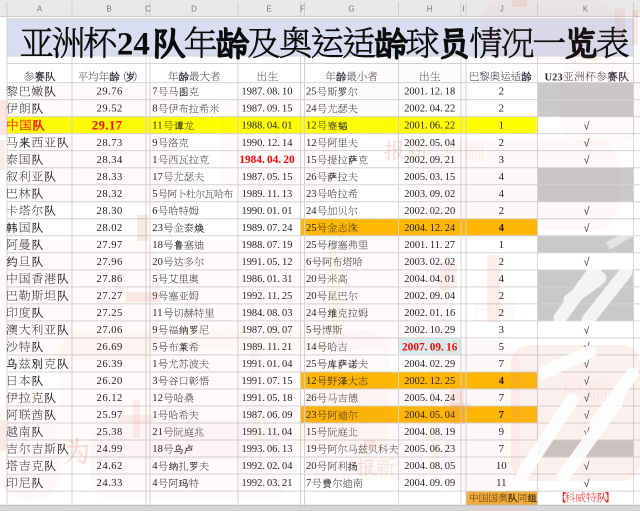  What do you see at coordinates (110, 228) in the screenshot?
I see `svg-text: 28.02` at bounding box center [110, 228].